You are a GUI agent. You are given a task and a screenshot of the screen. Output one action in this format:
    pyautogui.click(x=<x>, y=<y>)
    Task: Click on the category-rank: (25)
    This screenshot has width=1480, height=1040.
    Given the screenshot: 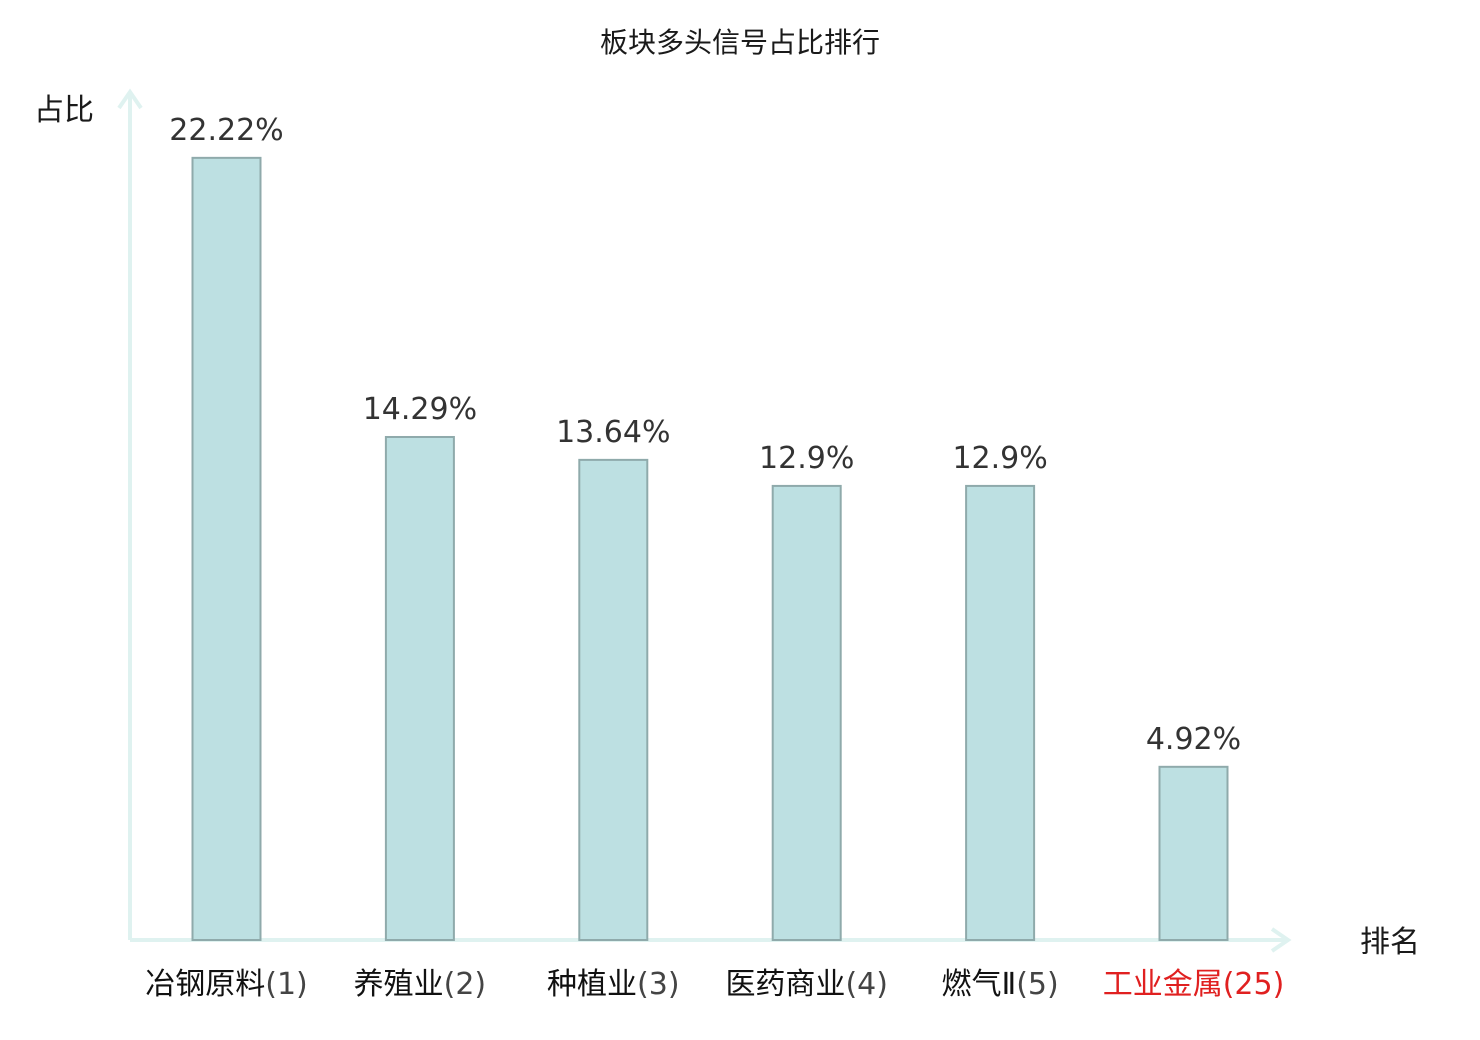 What is the action you would take?
    pyautogui.click(x=1254, y=984)
    